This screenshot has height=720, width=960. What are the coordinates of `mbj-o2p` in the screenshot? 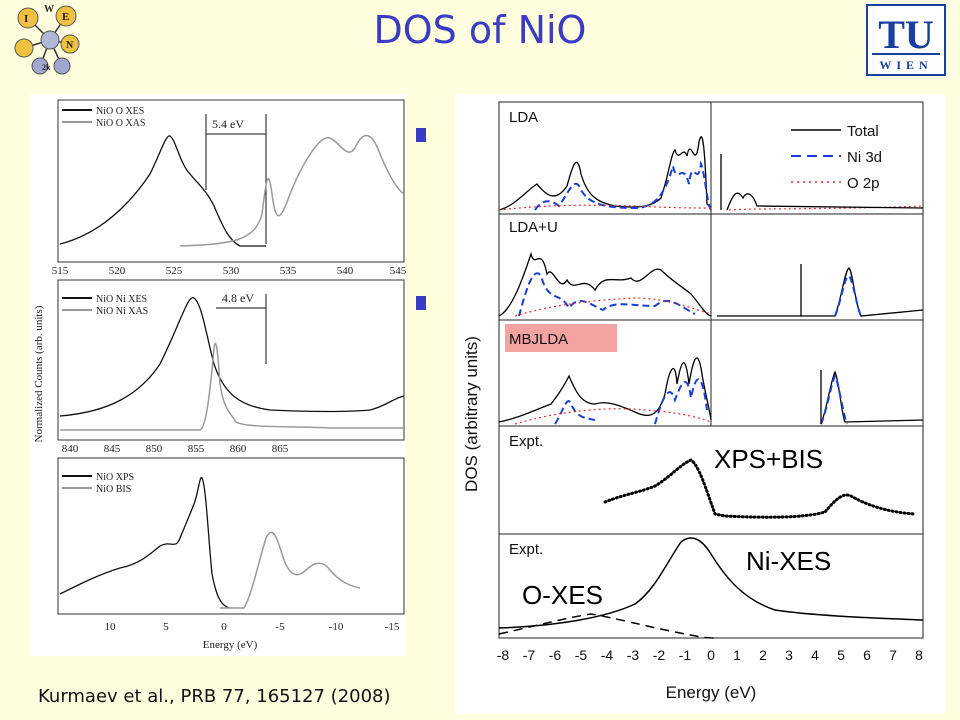 It's located at (613, 416).